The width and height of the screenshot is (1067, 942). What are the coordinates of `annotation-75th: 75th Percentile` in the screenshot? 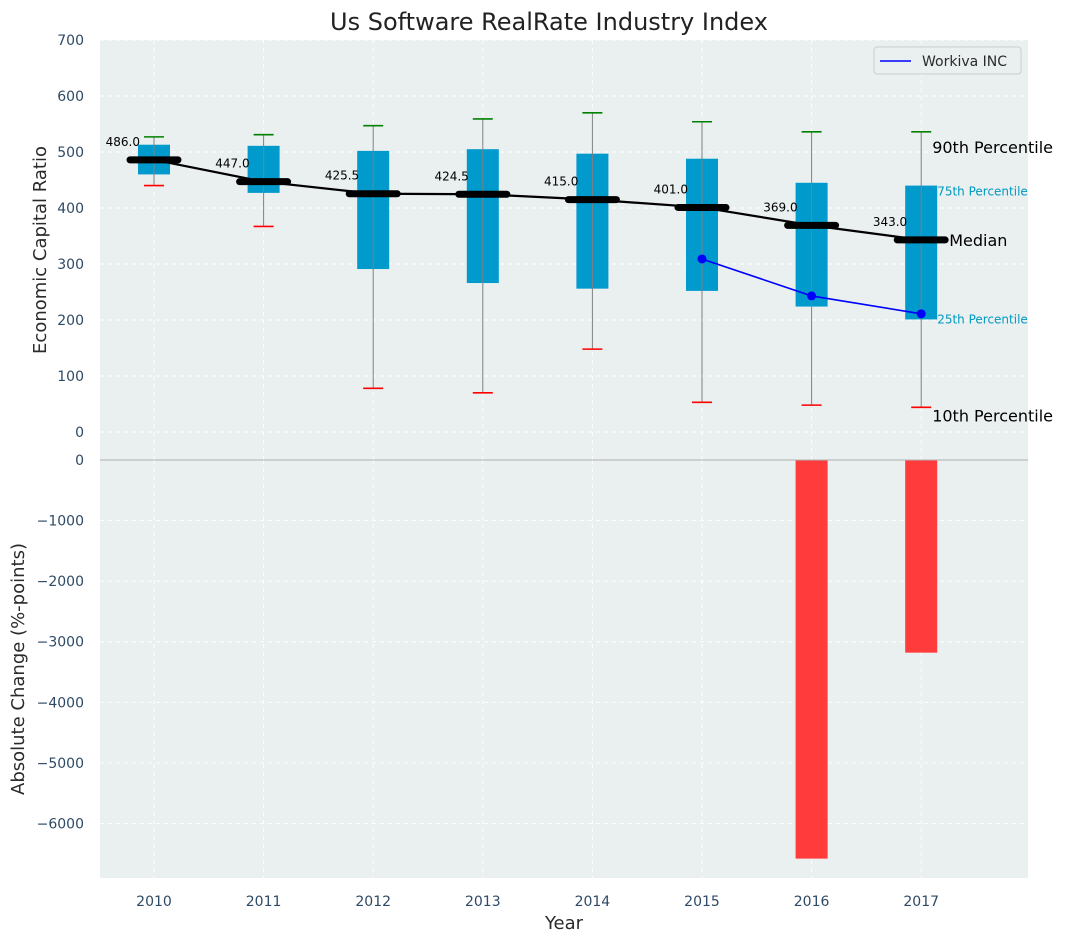 It's located at (982, 192).